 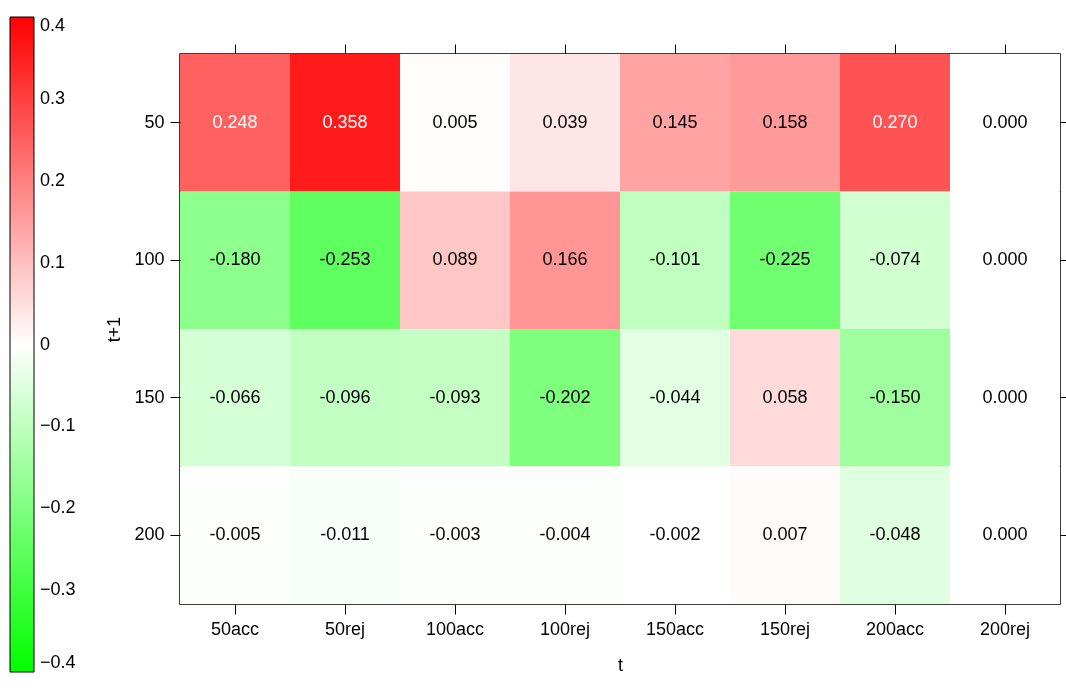 I want to click on data-label: -0.180, so click(x=235, y=259).